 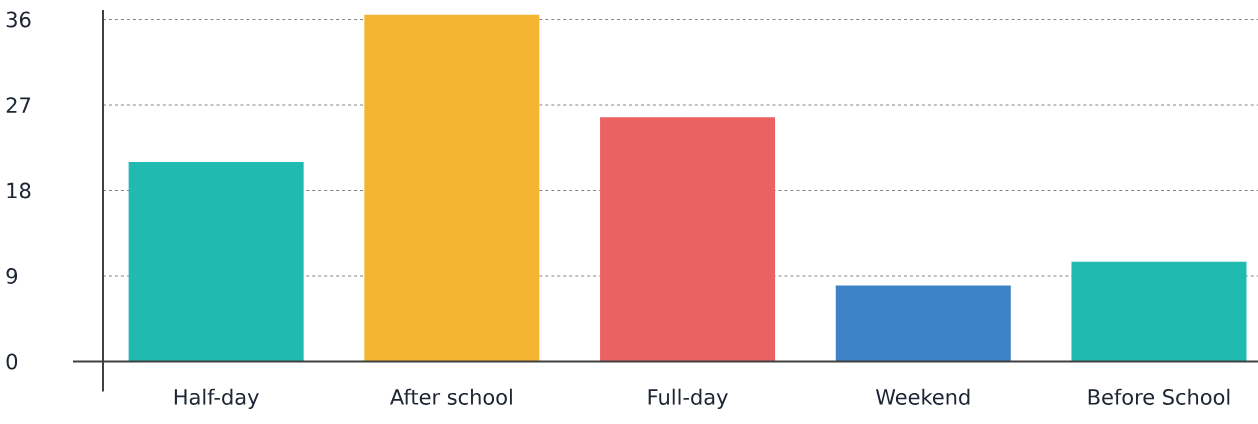 I want to click on y-tick-label: 36, so click(x=18, y=19).